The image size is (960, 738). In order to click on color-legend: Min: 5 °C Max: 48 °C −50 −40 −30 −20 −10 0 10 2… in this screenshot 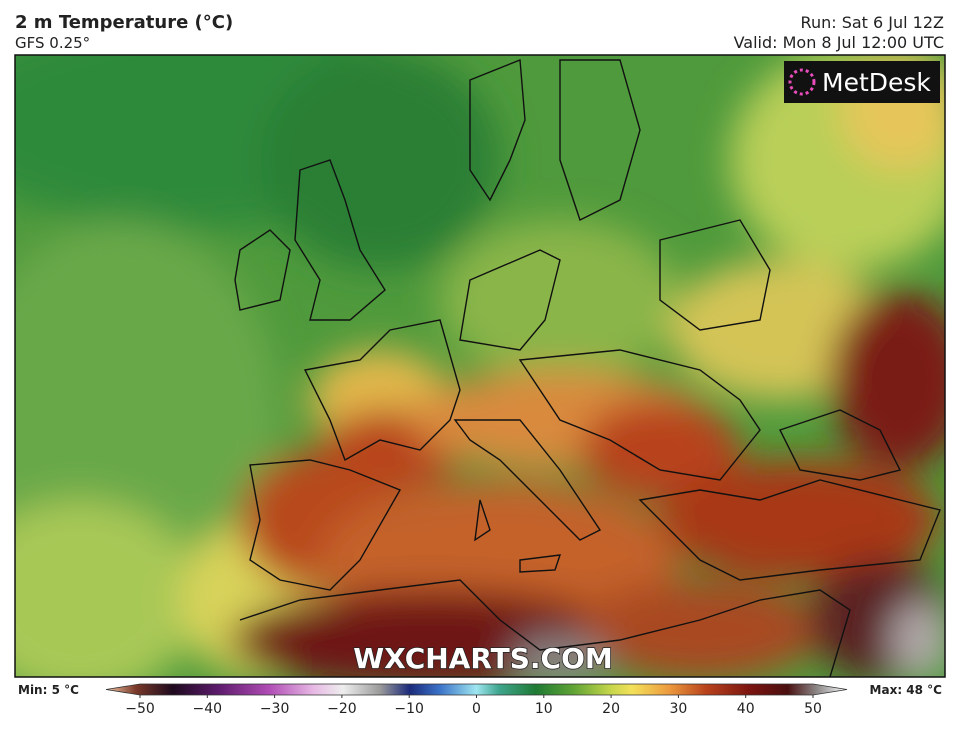, I will do `click(480, 700)`.